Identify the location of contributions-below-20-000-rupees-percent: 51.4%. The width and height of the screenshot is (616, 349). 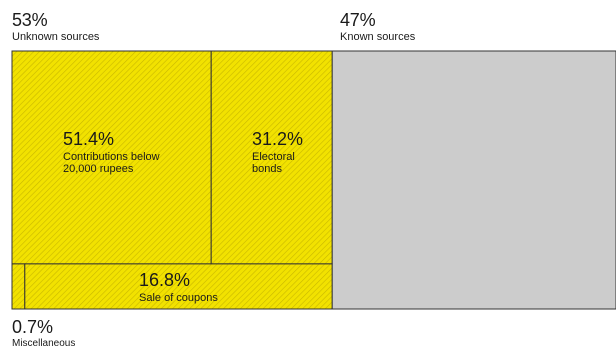
(88, 139).